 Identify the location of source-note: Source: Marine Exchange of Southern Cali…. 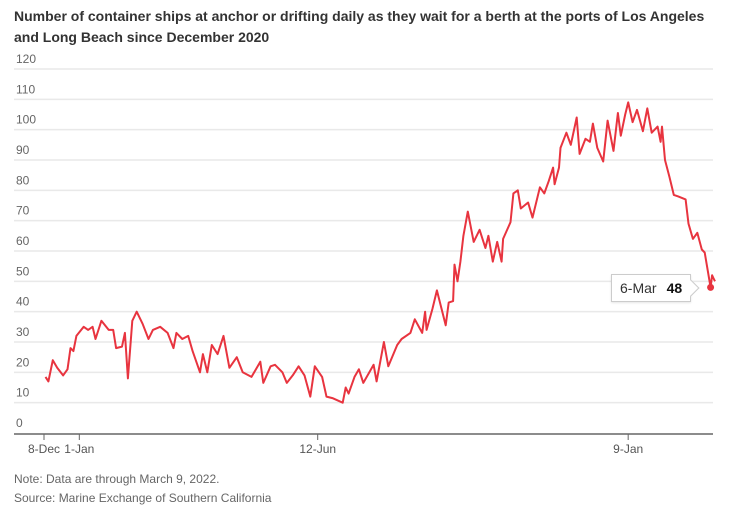
(143, 498).